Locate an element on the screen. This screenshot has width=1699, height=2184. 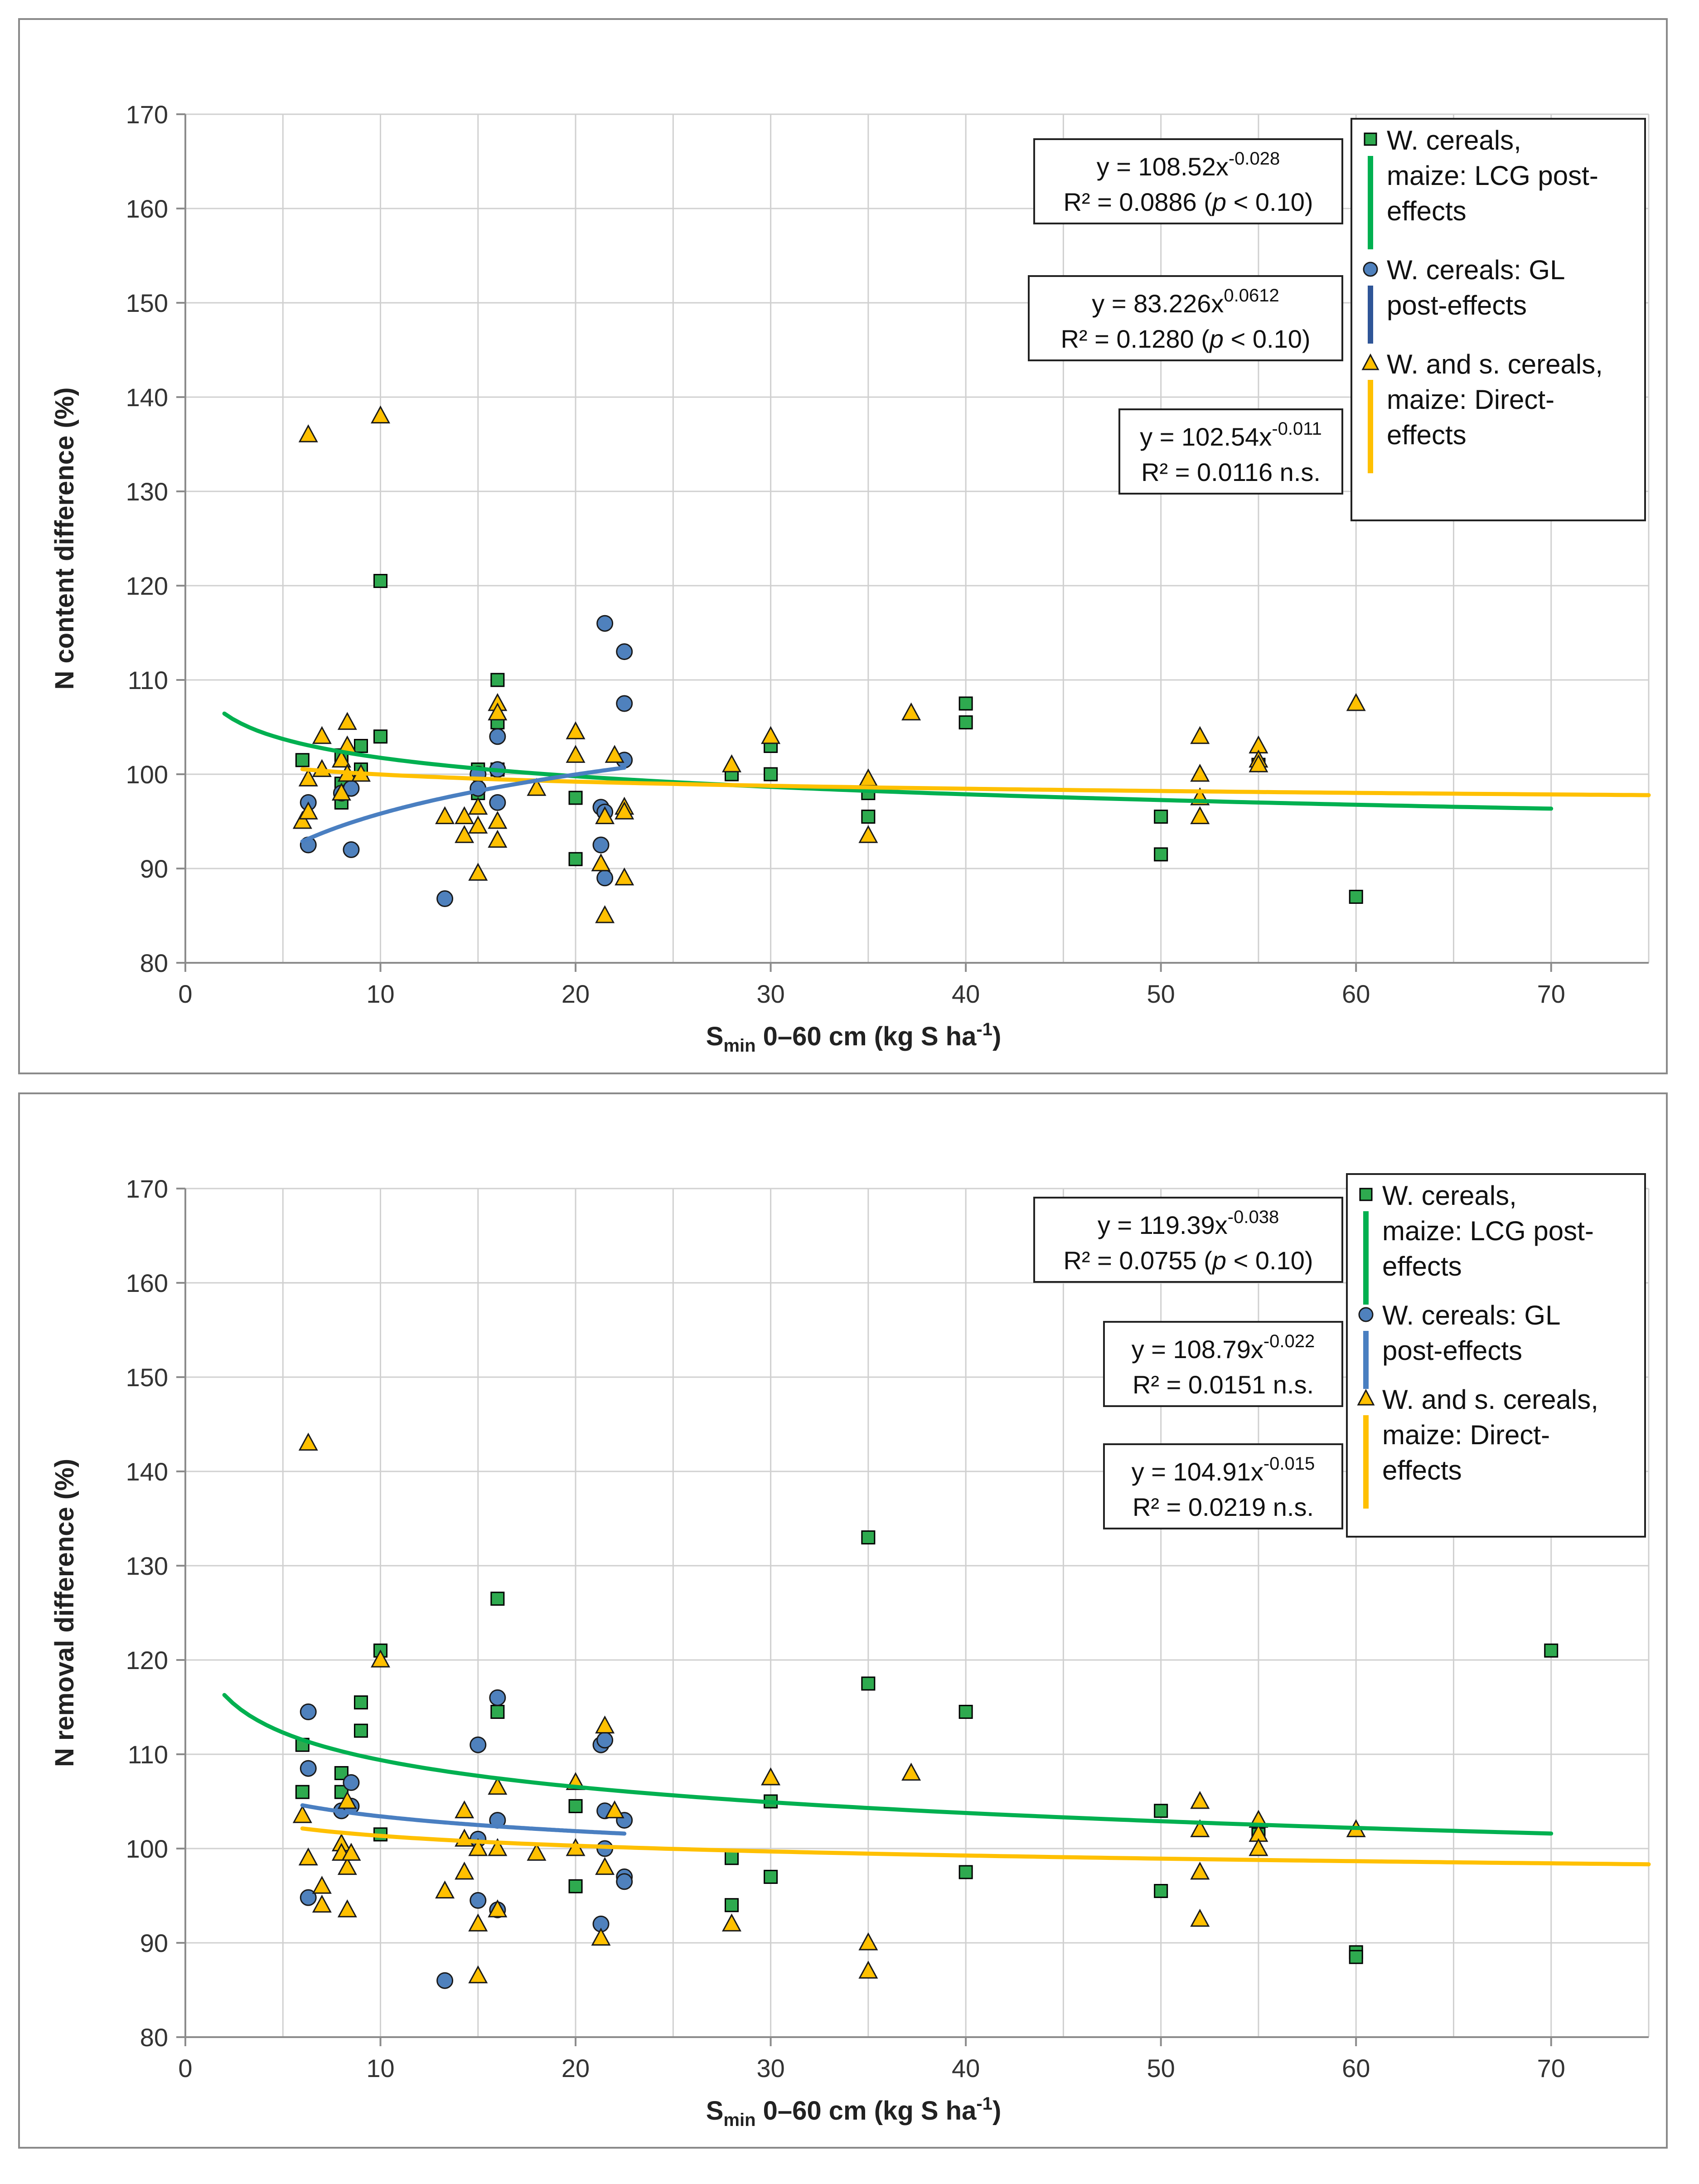
r2-main: R² = 0.0755 ( is located at coordinates (1137, 1260).